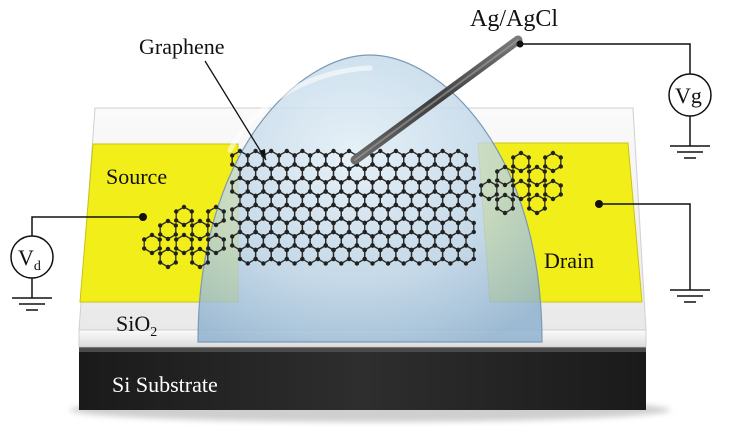  What do you see at coordinates (32, 304) in the screenshot?
I see `vd-ground-icon` at bounding box center [32, 304].